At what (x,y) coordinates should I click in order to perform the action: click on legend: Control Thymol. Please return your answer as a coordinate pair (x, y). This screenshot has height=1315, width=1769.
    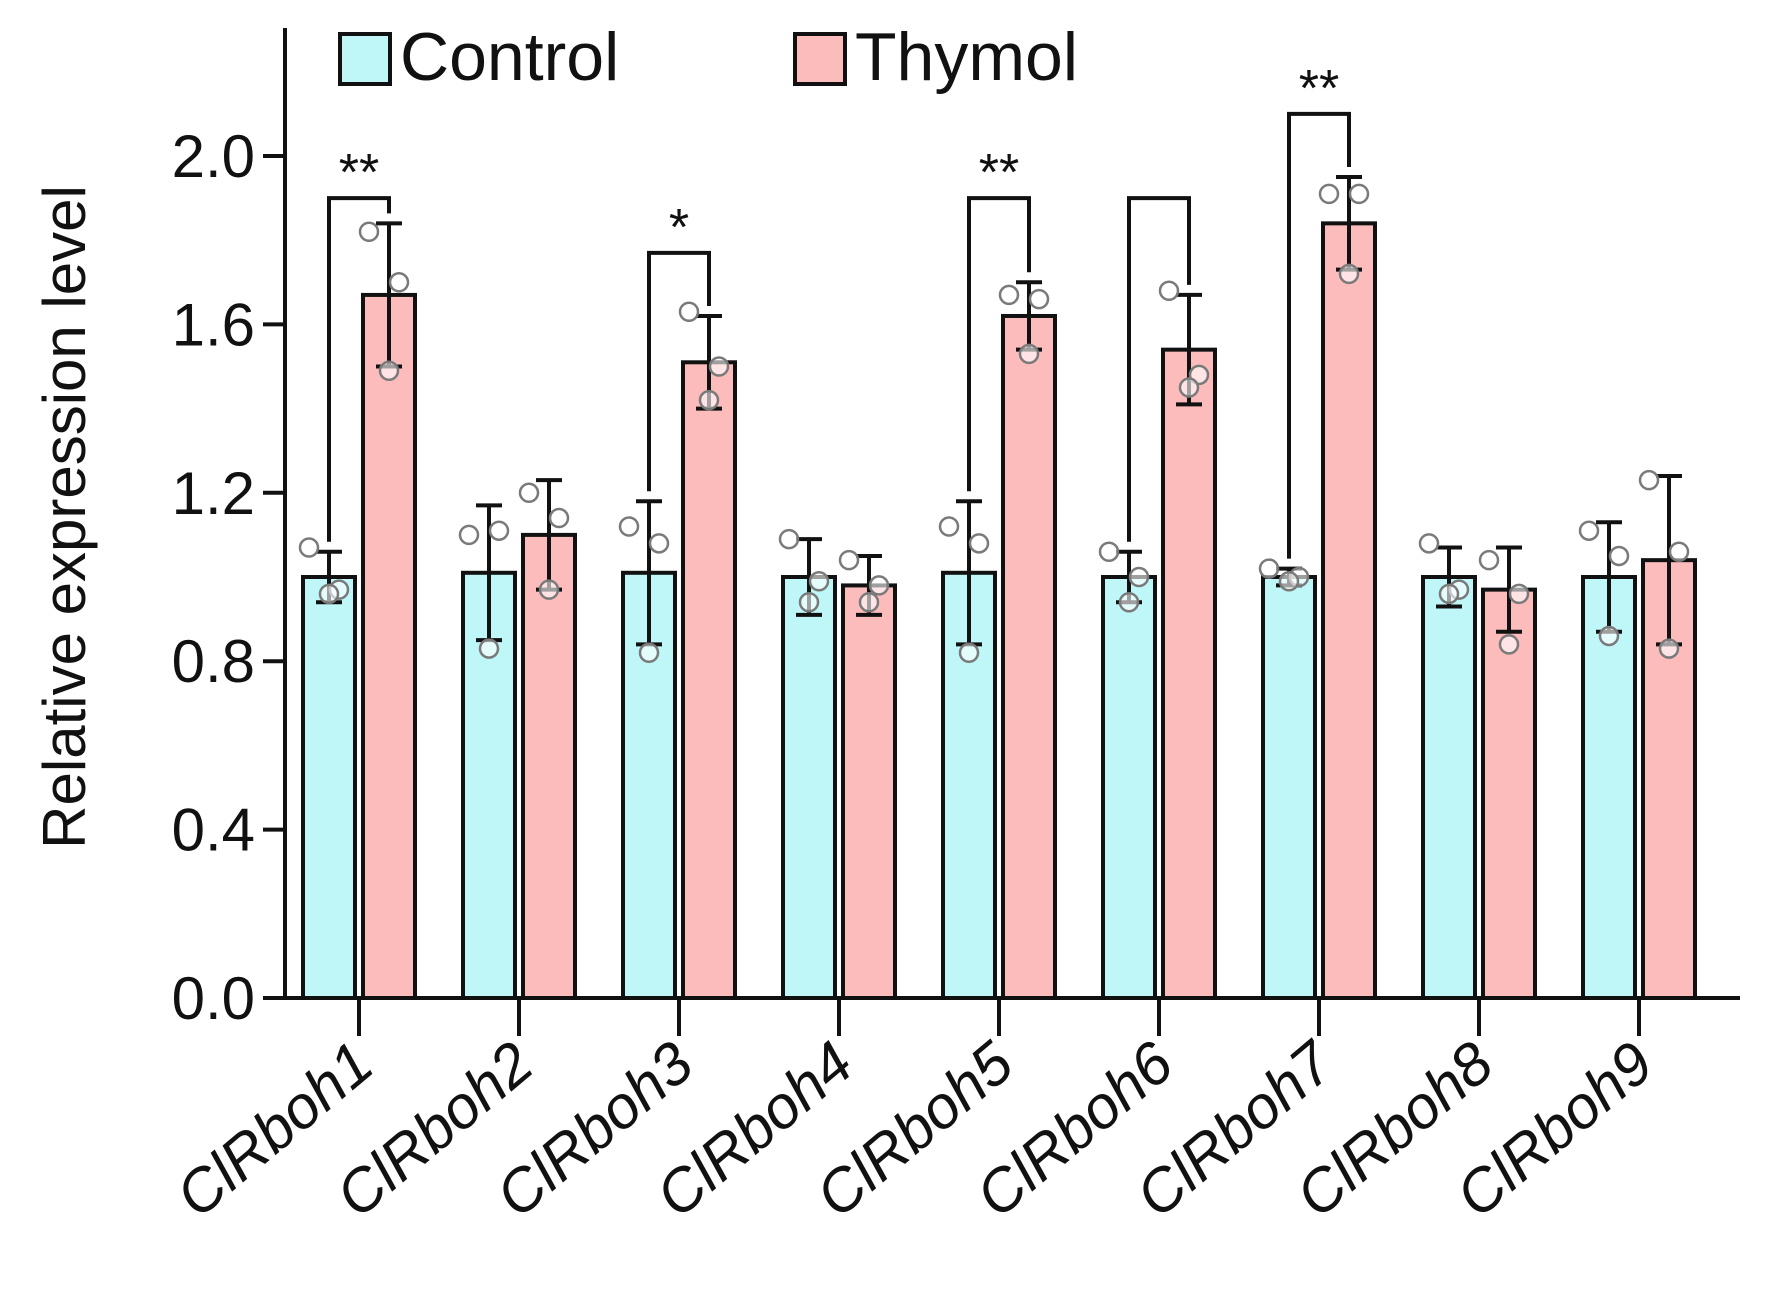
    Looking at the image, I should click on (708, 57).